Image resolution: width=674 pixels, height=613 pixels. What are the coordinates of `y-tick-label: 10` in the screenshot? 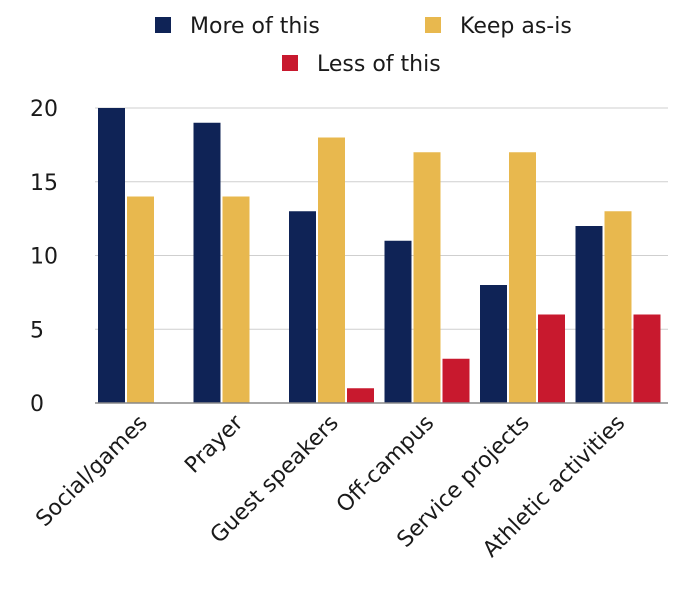 It's located at (44, 257).